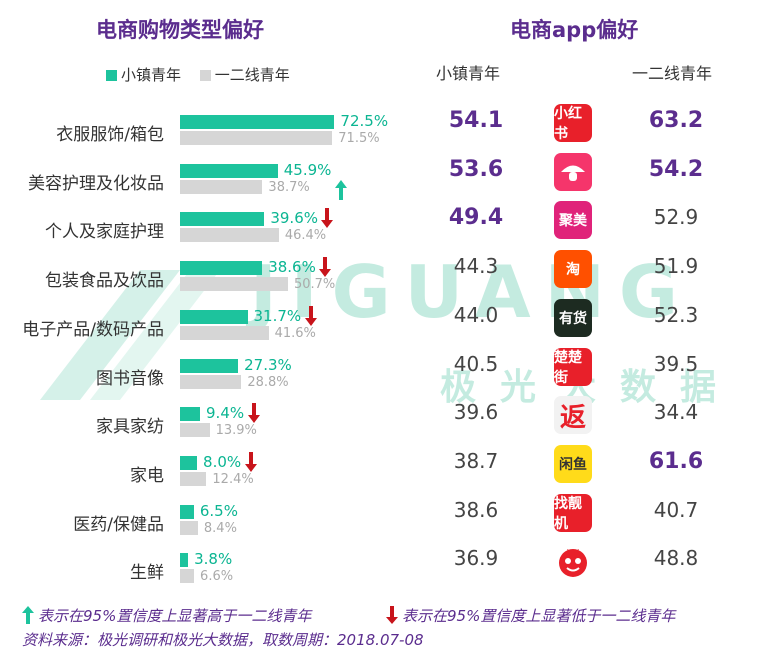 Image resolution: width=780 pixels, height=656 pixels. Describe the element at coordinates (118, 524) in the screenshot. I see `category-label: 医药/保健品` at that location.